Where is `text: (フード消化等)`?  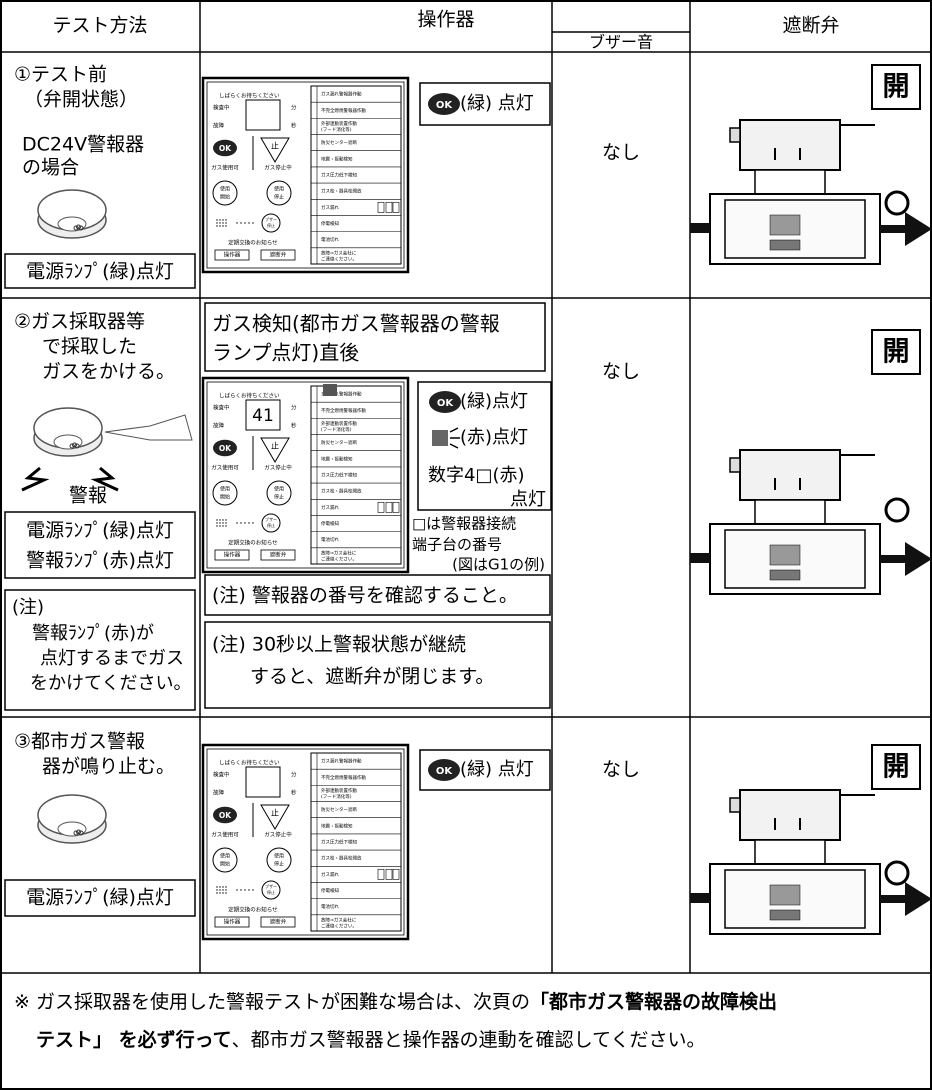
text: (フード消化等) is located at coordinates (336, 429).